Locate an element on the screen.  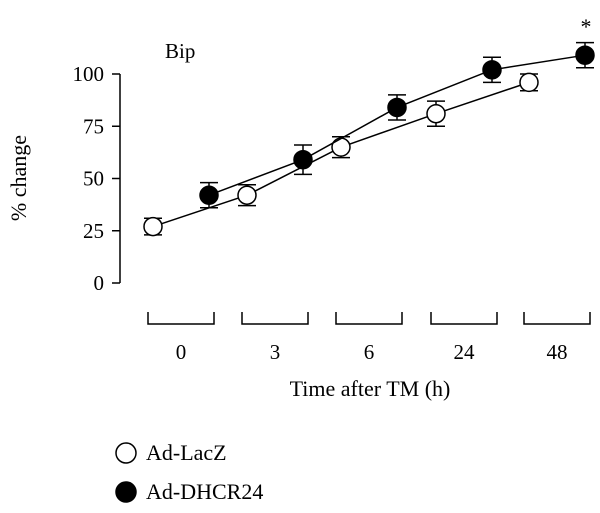
x-tick-label: 48 is located at coordinates (557, 352).